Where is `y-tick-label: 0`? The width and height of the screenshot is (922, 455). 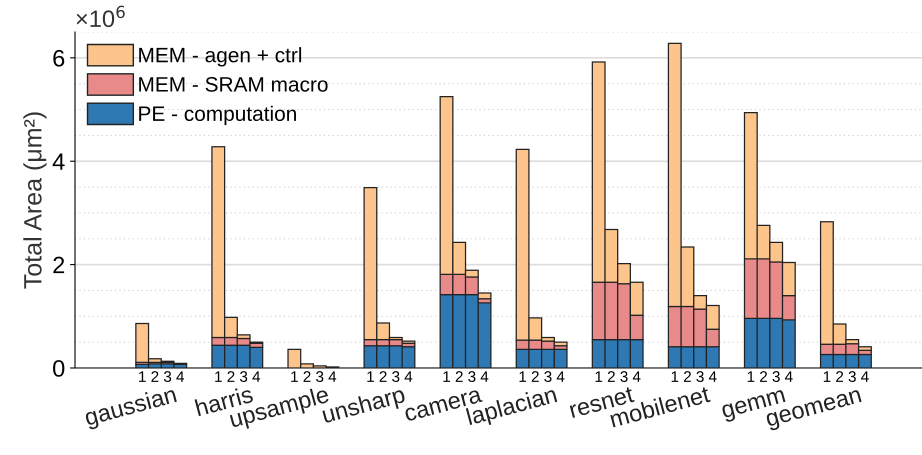 y-tick-label: 0 is located at coordinates (58, 368).